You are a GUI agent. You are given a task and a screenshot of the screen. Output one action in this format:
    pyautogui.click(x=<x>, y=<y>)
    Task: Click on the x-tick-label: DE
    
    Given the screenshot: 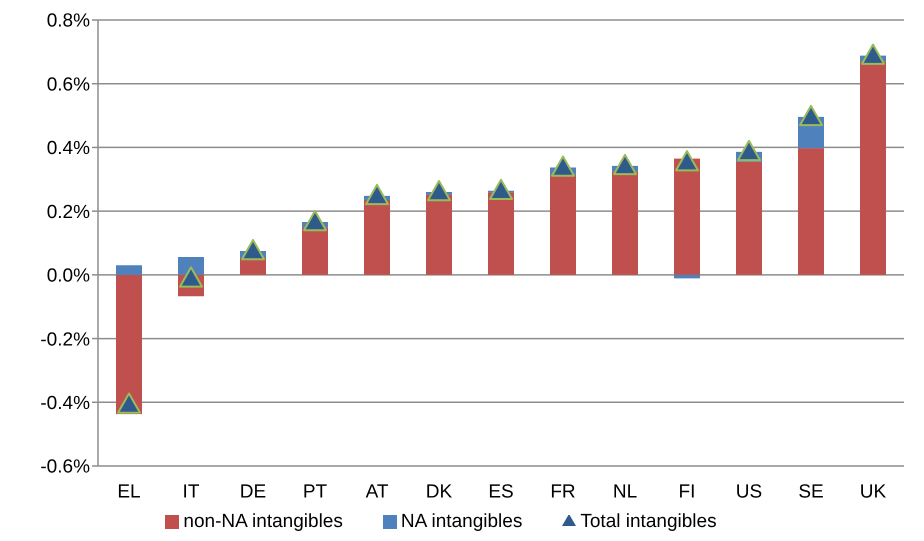 What is the action you would take?
    pyautogui.click(x=253, y=491)
    